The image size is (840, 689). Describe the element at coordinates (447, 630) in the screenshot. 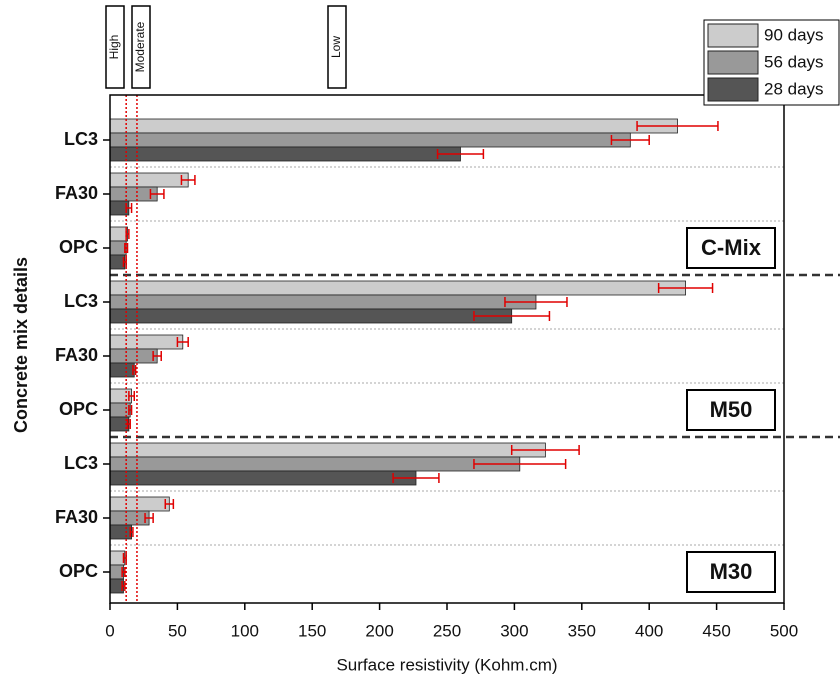

I see `x-tick-label: 250` at that location.